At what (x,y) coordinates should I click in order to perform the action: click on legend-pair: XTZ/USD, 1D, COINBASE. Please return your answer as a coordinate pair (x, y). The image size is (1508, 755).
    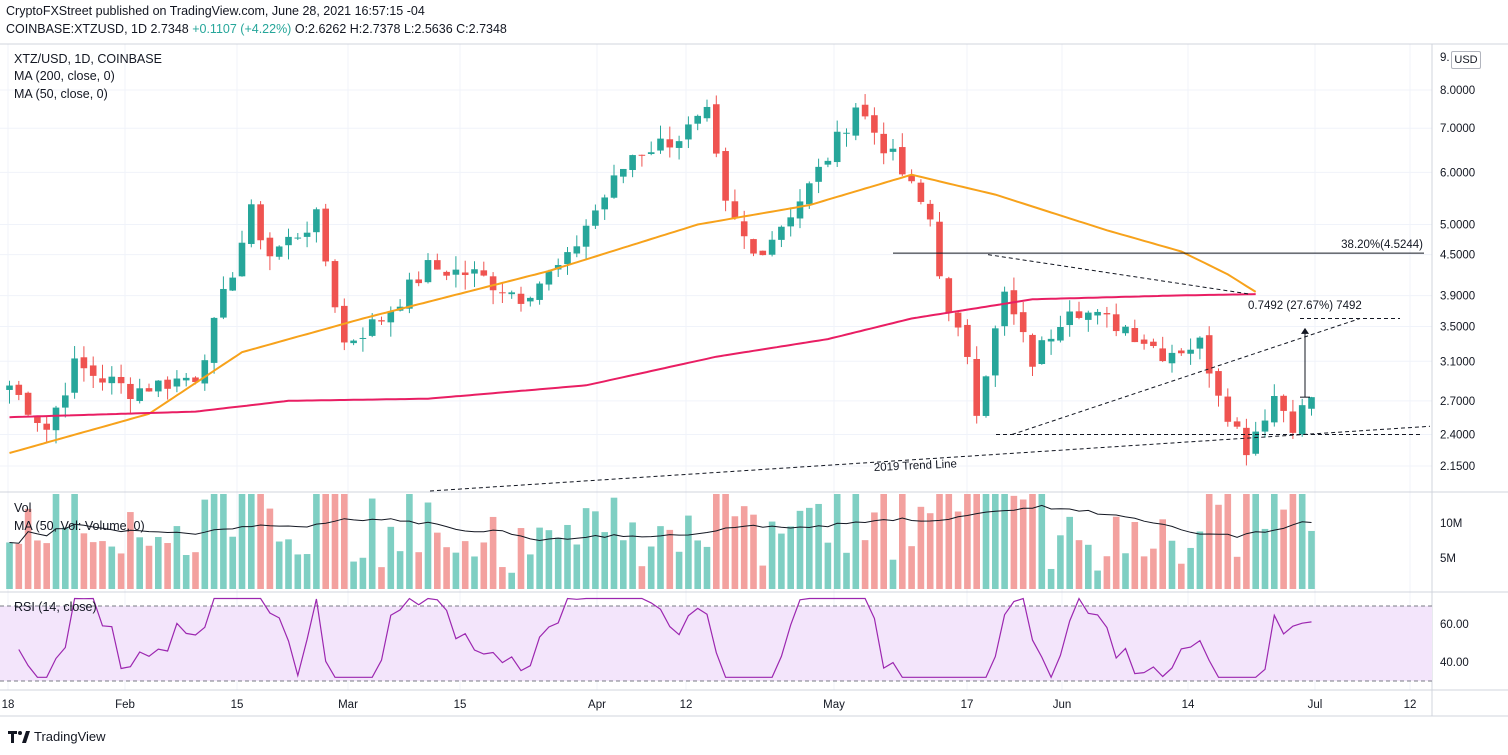
    Looking at the image, I should click on (88, 59).